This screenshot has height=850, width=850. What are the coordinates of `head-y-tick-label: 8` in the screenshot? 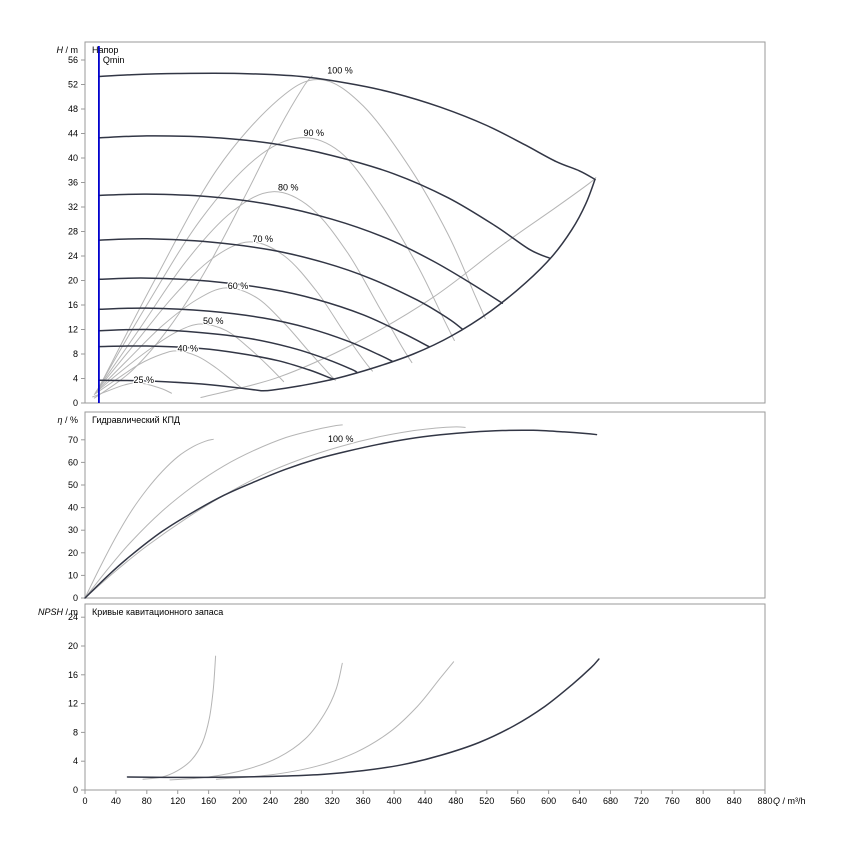 It's located at (75, 354).